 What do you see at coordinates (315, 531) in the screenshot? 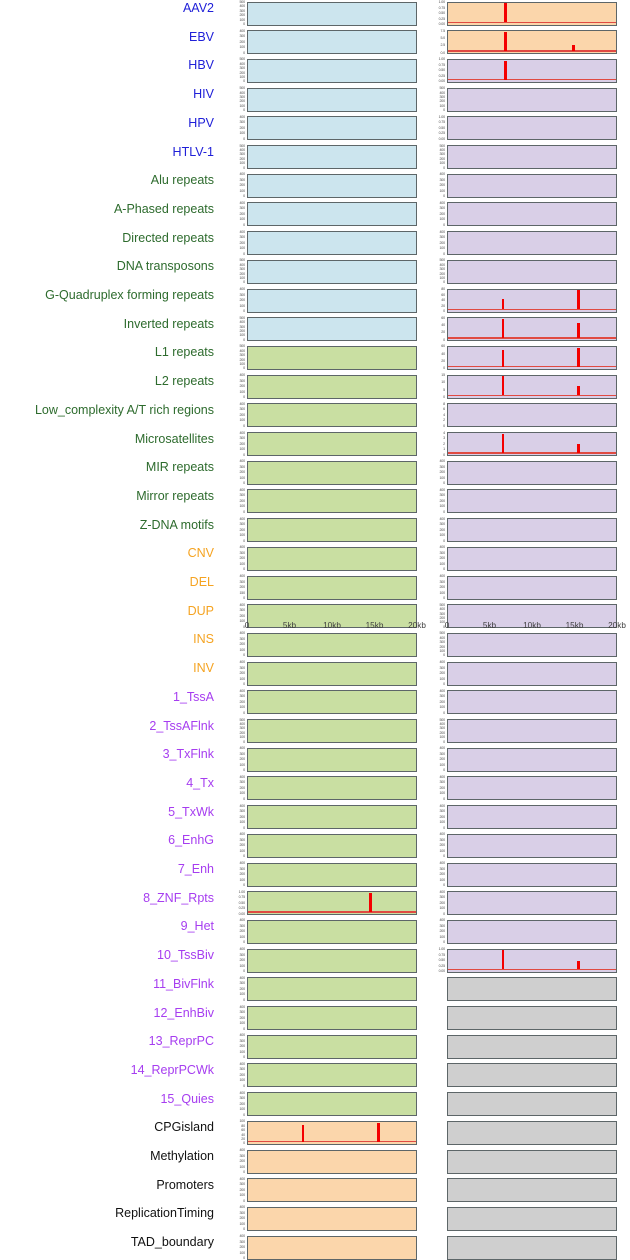
I see `track-row: Z-DNA motifs 400 300 200 100 0 400 300 200 100 0` at bounding box center [315, 531].